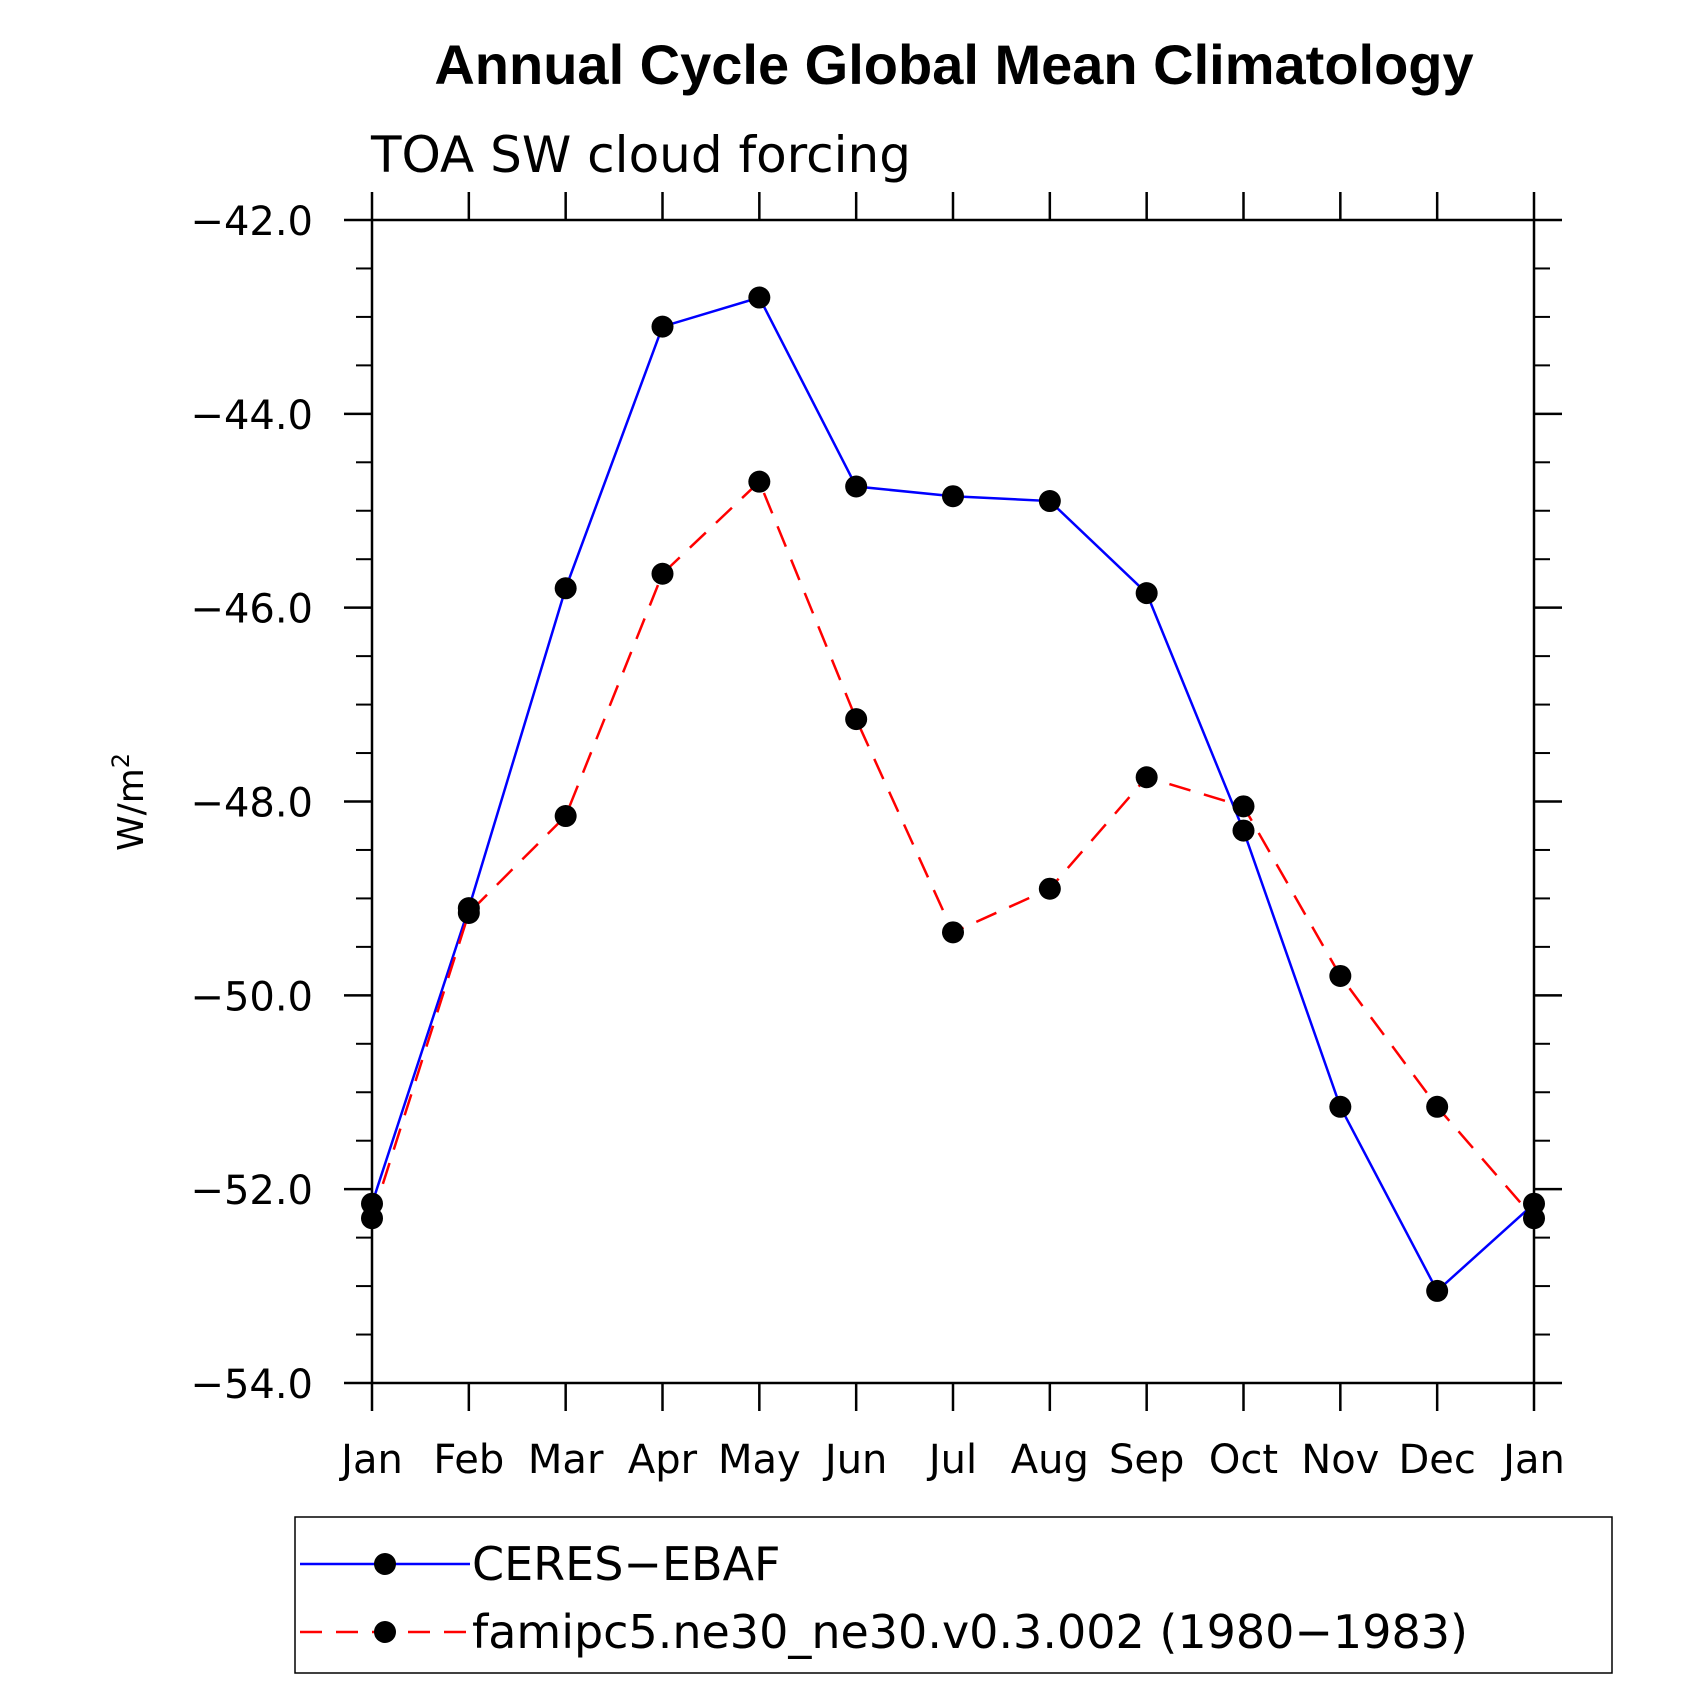 The width and height of the screenshot is (1697, 1697). I want to click on x-tick-label: Jun, so click(855, 1460).